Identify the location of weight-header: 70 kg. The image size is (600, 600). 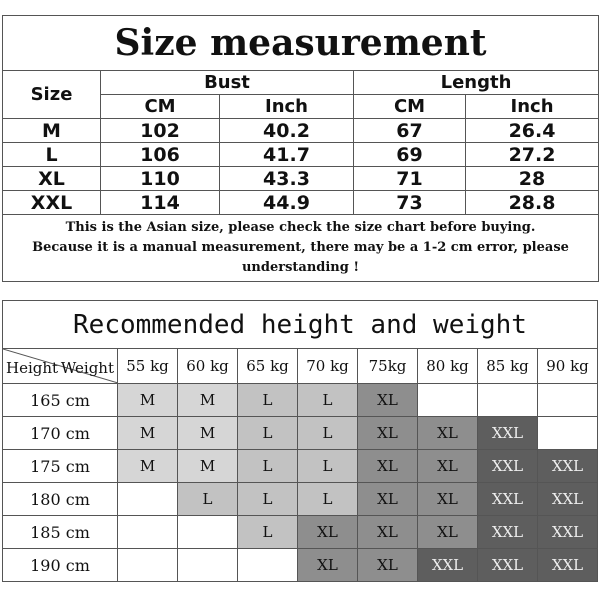
(327, 366).